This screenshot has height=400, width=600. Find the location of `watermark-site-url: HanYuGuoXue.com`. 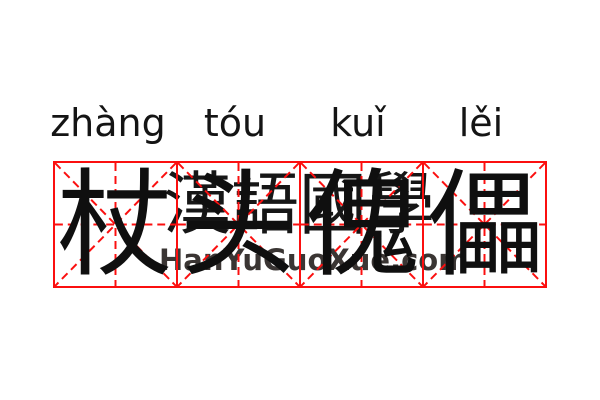

watermark-site-url: HanYuGuoXue.com is located at coordinates (314, 260).